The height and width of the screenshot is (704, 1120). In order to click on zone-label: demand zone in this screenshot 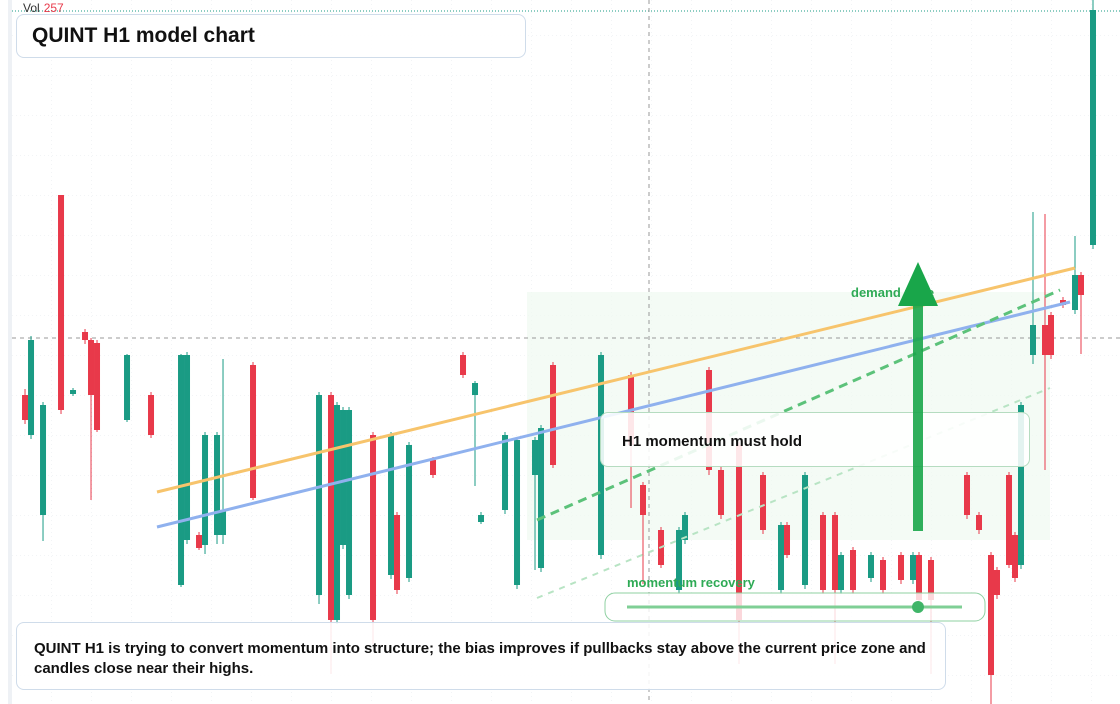, I will do `click(893, 292)`.